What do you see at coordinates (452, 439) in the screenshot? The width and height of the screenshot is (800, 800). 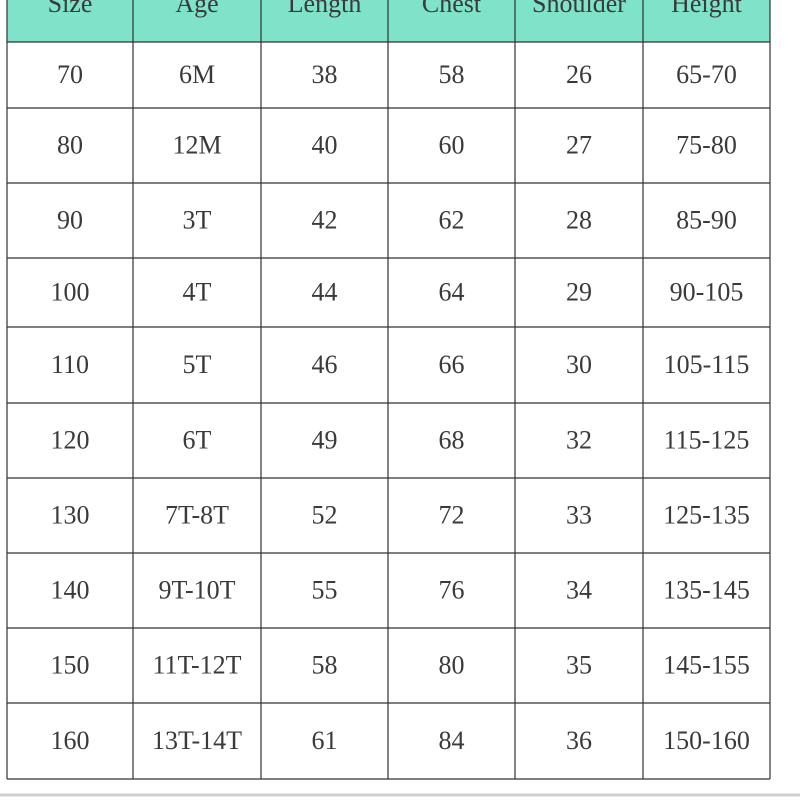 I see `table-cell: 68` at bounding box center [452, 439].